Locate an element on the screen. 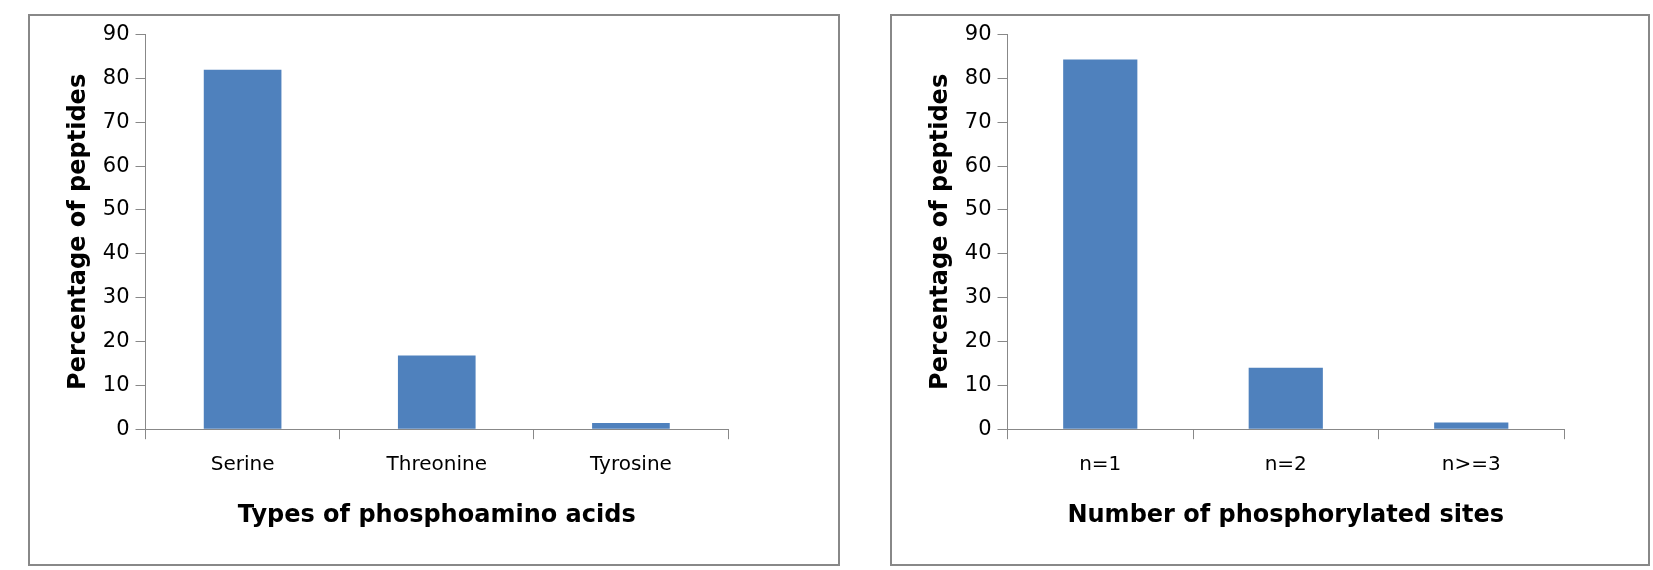 Image resolution: width=1653 pixels, height=570 pixels. x-tick-label: n=1 is located at coordinates (1100, 463).